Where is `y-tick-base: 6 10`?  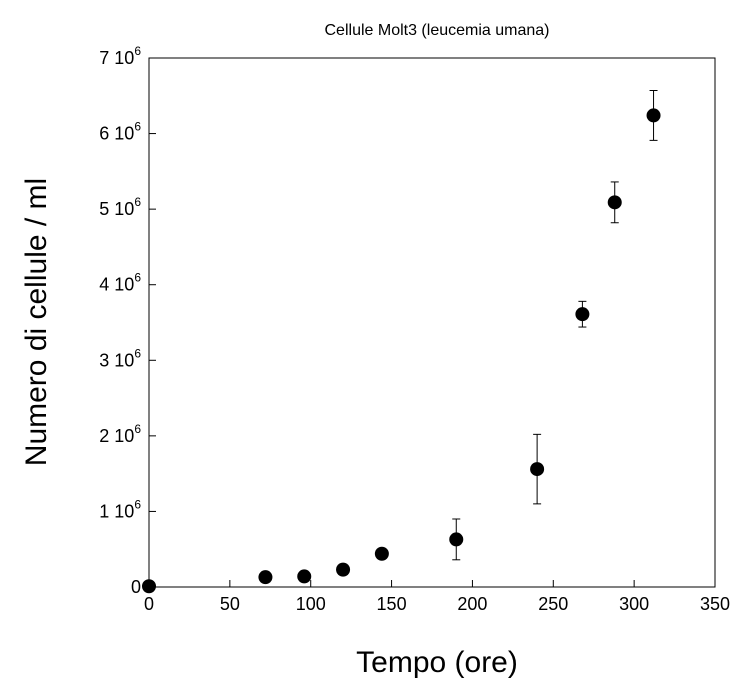
y-tick-base: 6 10 is located at coordinates (116, 134).